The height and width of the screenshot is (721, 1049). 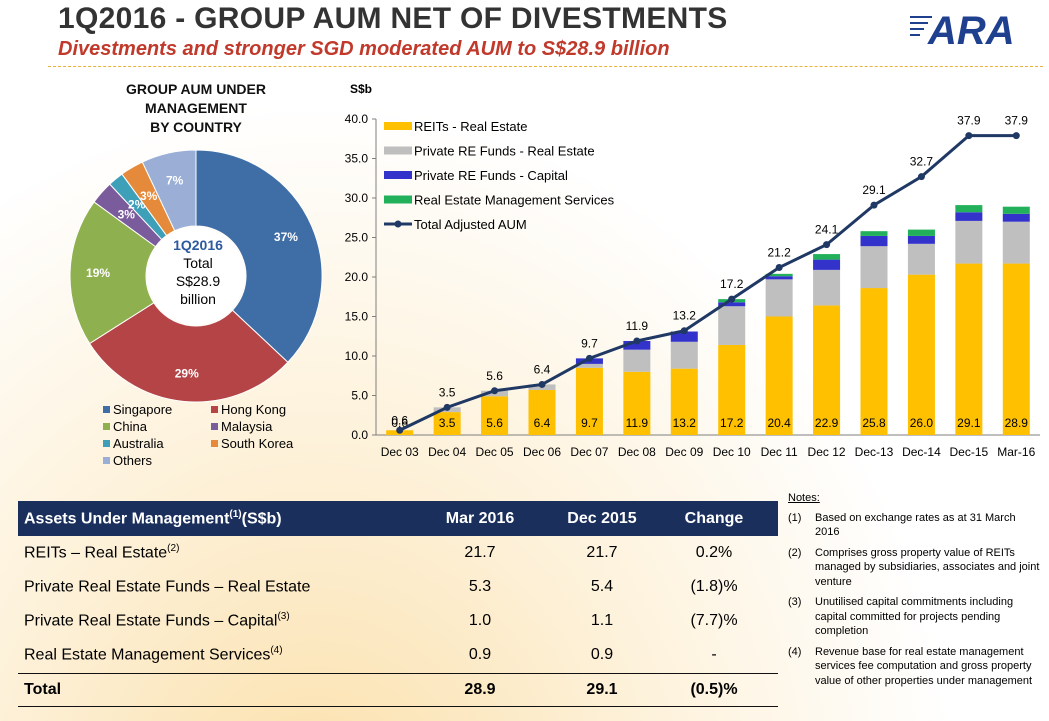 What do you see at coordinates (922, 423) in the screenshot?
I see `bar-data-label: 26.0` at bounding box center [922, 423].